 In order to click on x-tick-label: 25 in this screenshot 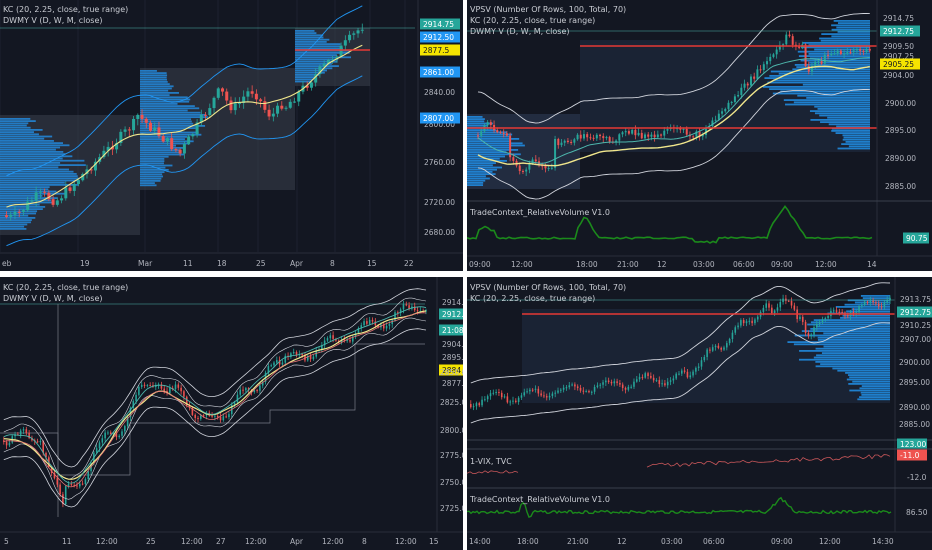, I will do `click(151, 541)`.